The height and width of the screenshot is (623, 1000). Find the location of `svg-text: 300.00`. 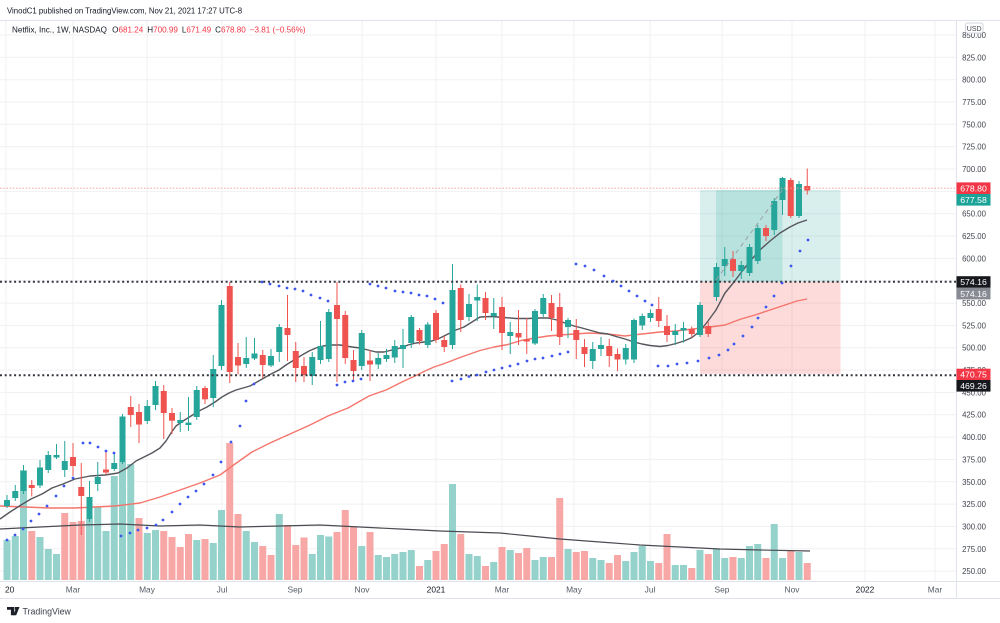

svg-text: 300.00 is located at coordinates (974, 526).